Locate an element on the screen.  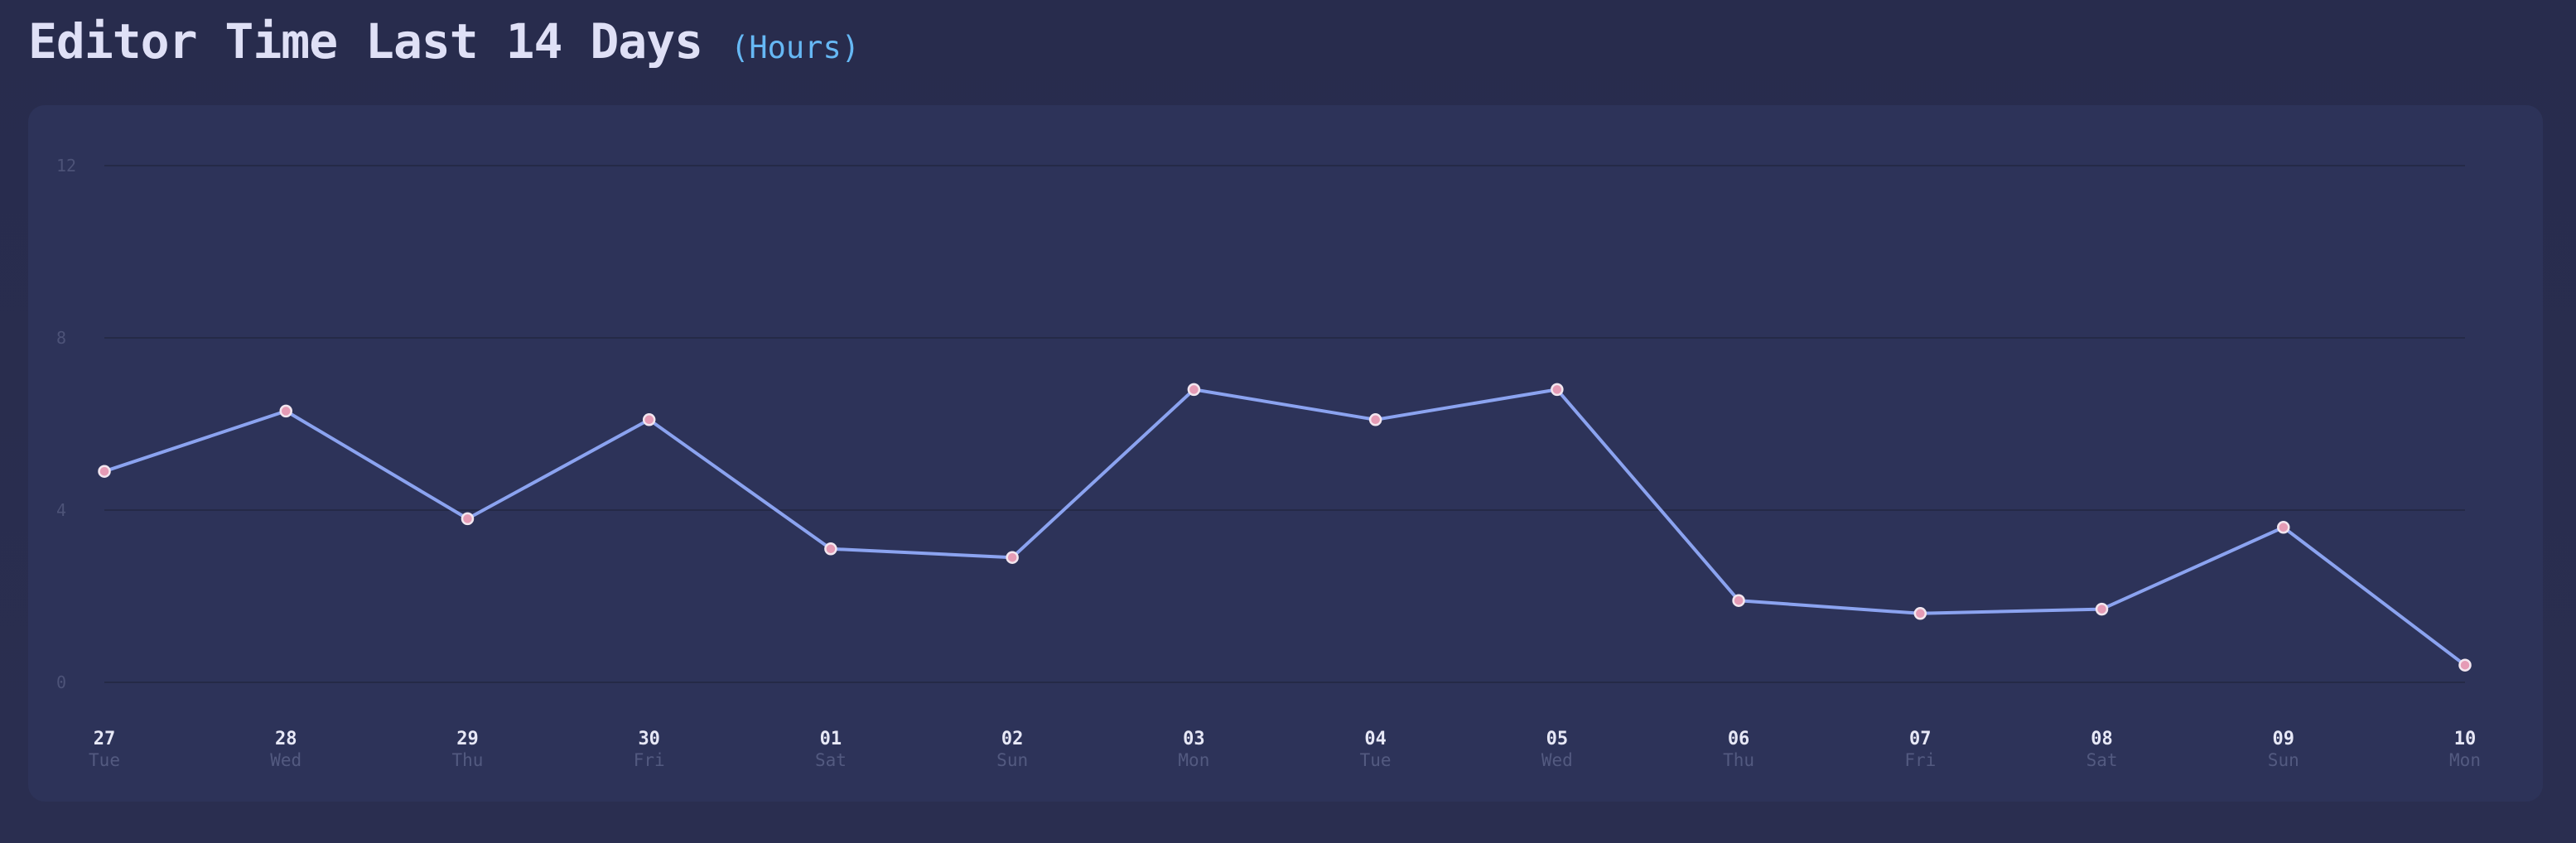
x-tick-date-label: 09 is located at coordinates (2284, 739).